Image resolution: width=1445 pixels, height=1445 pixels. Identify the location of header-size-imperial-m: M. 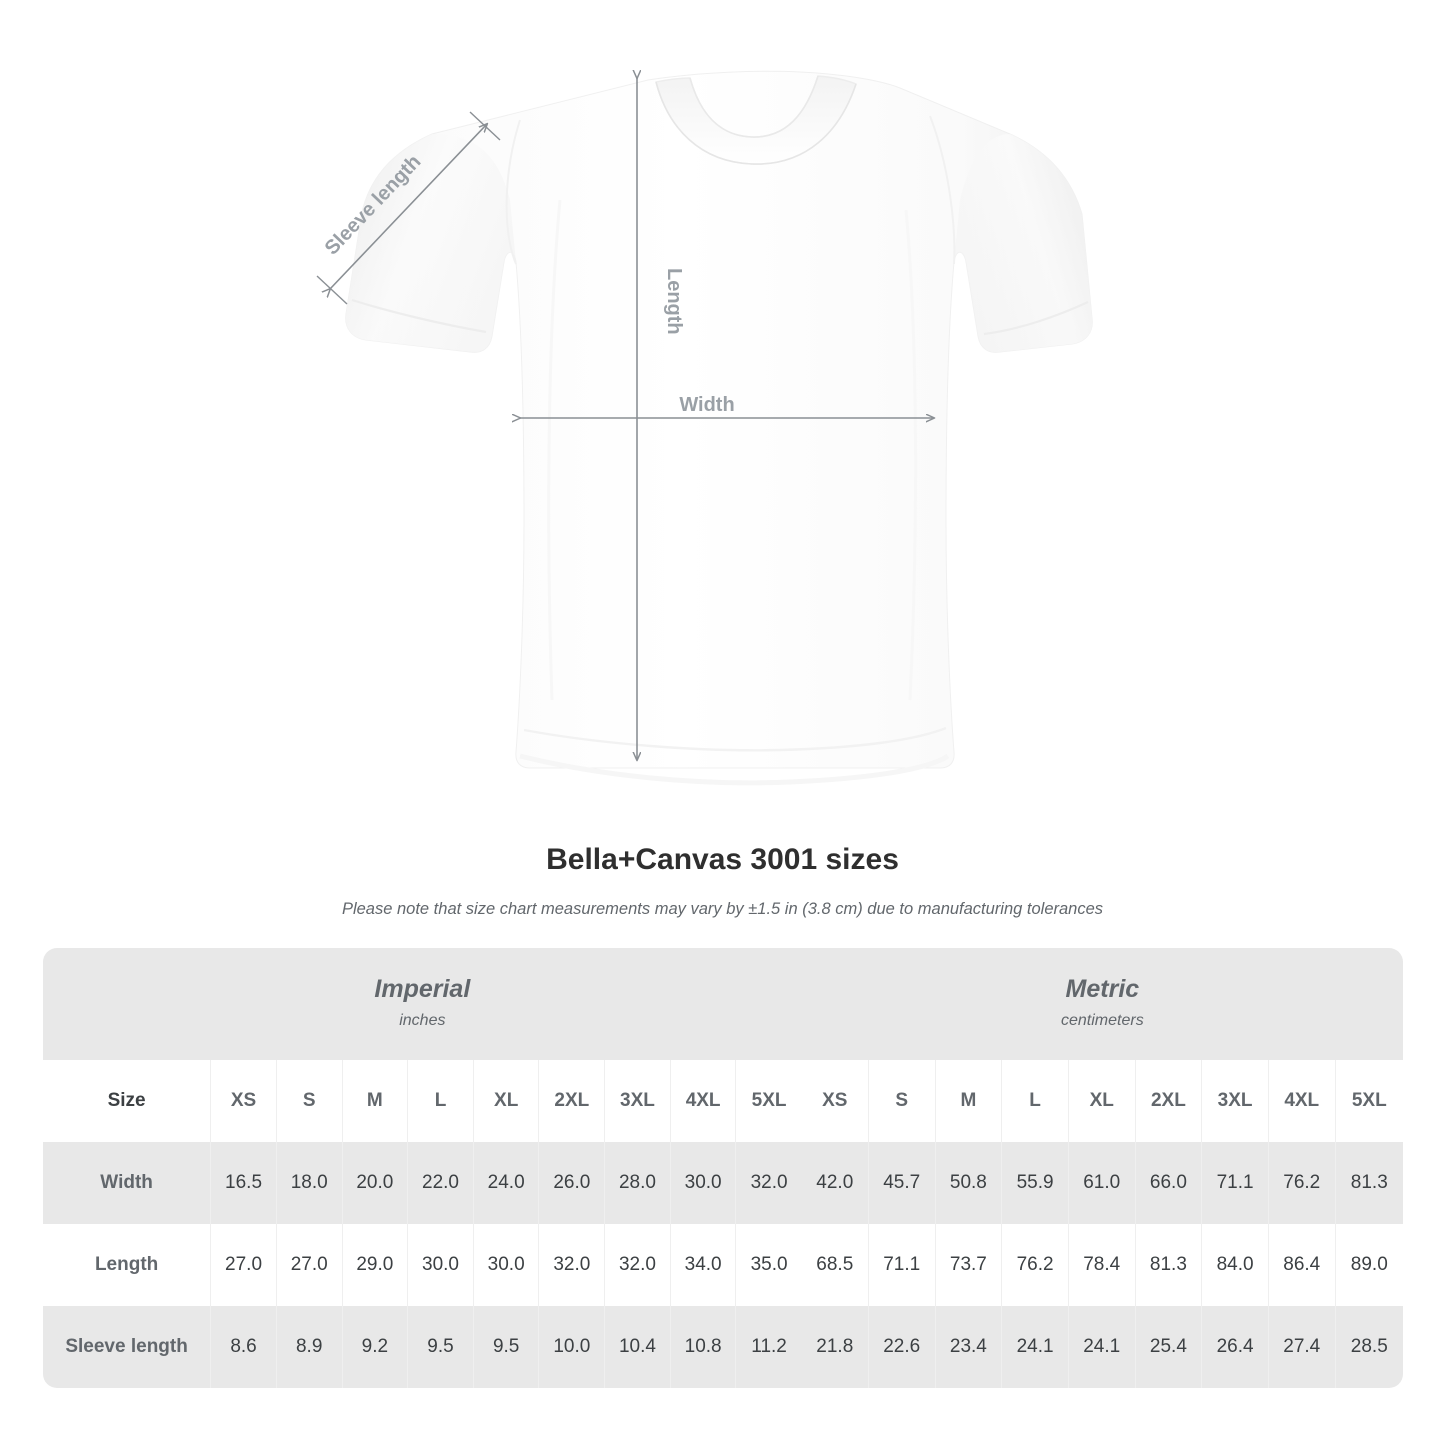
(374, 1101).